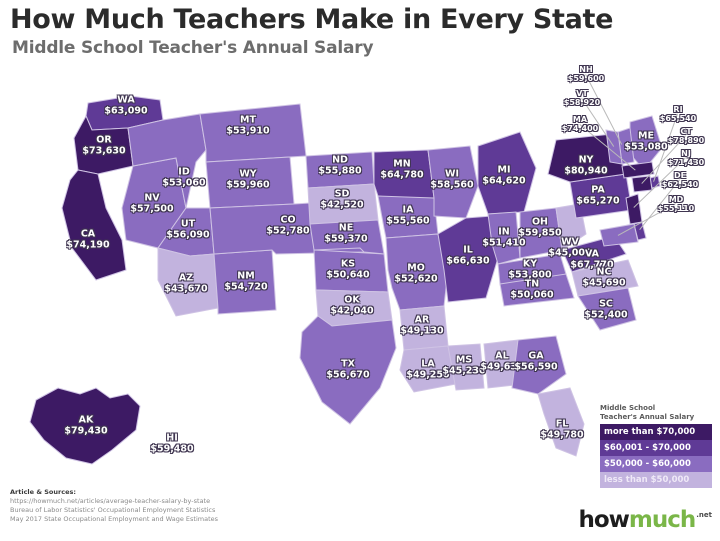 This screenshot has width=720, height=541. Describe the element at coordinates (250, 182) in the screenshot. I see `state-wy` at that location.